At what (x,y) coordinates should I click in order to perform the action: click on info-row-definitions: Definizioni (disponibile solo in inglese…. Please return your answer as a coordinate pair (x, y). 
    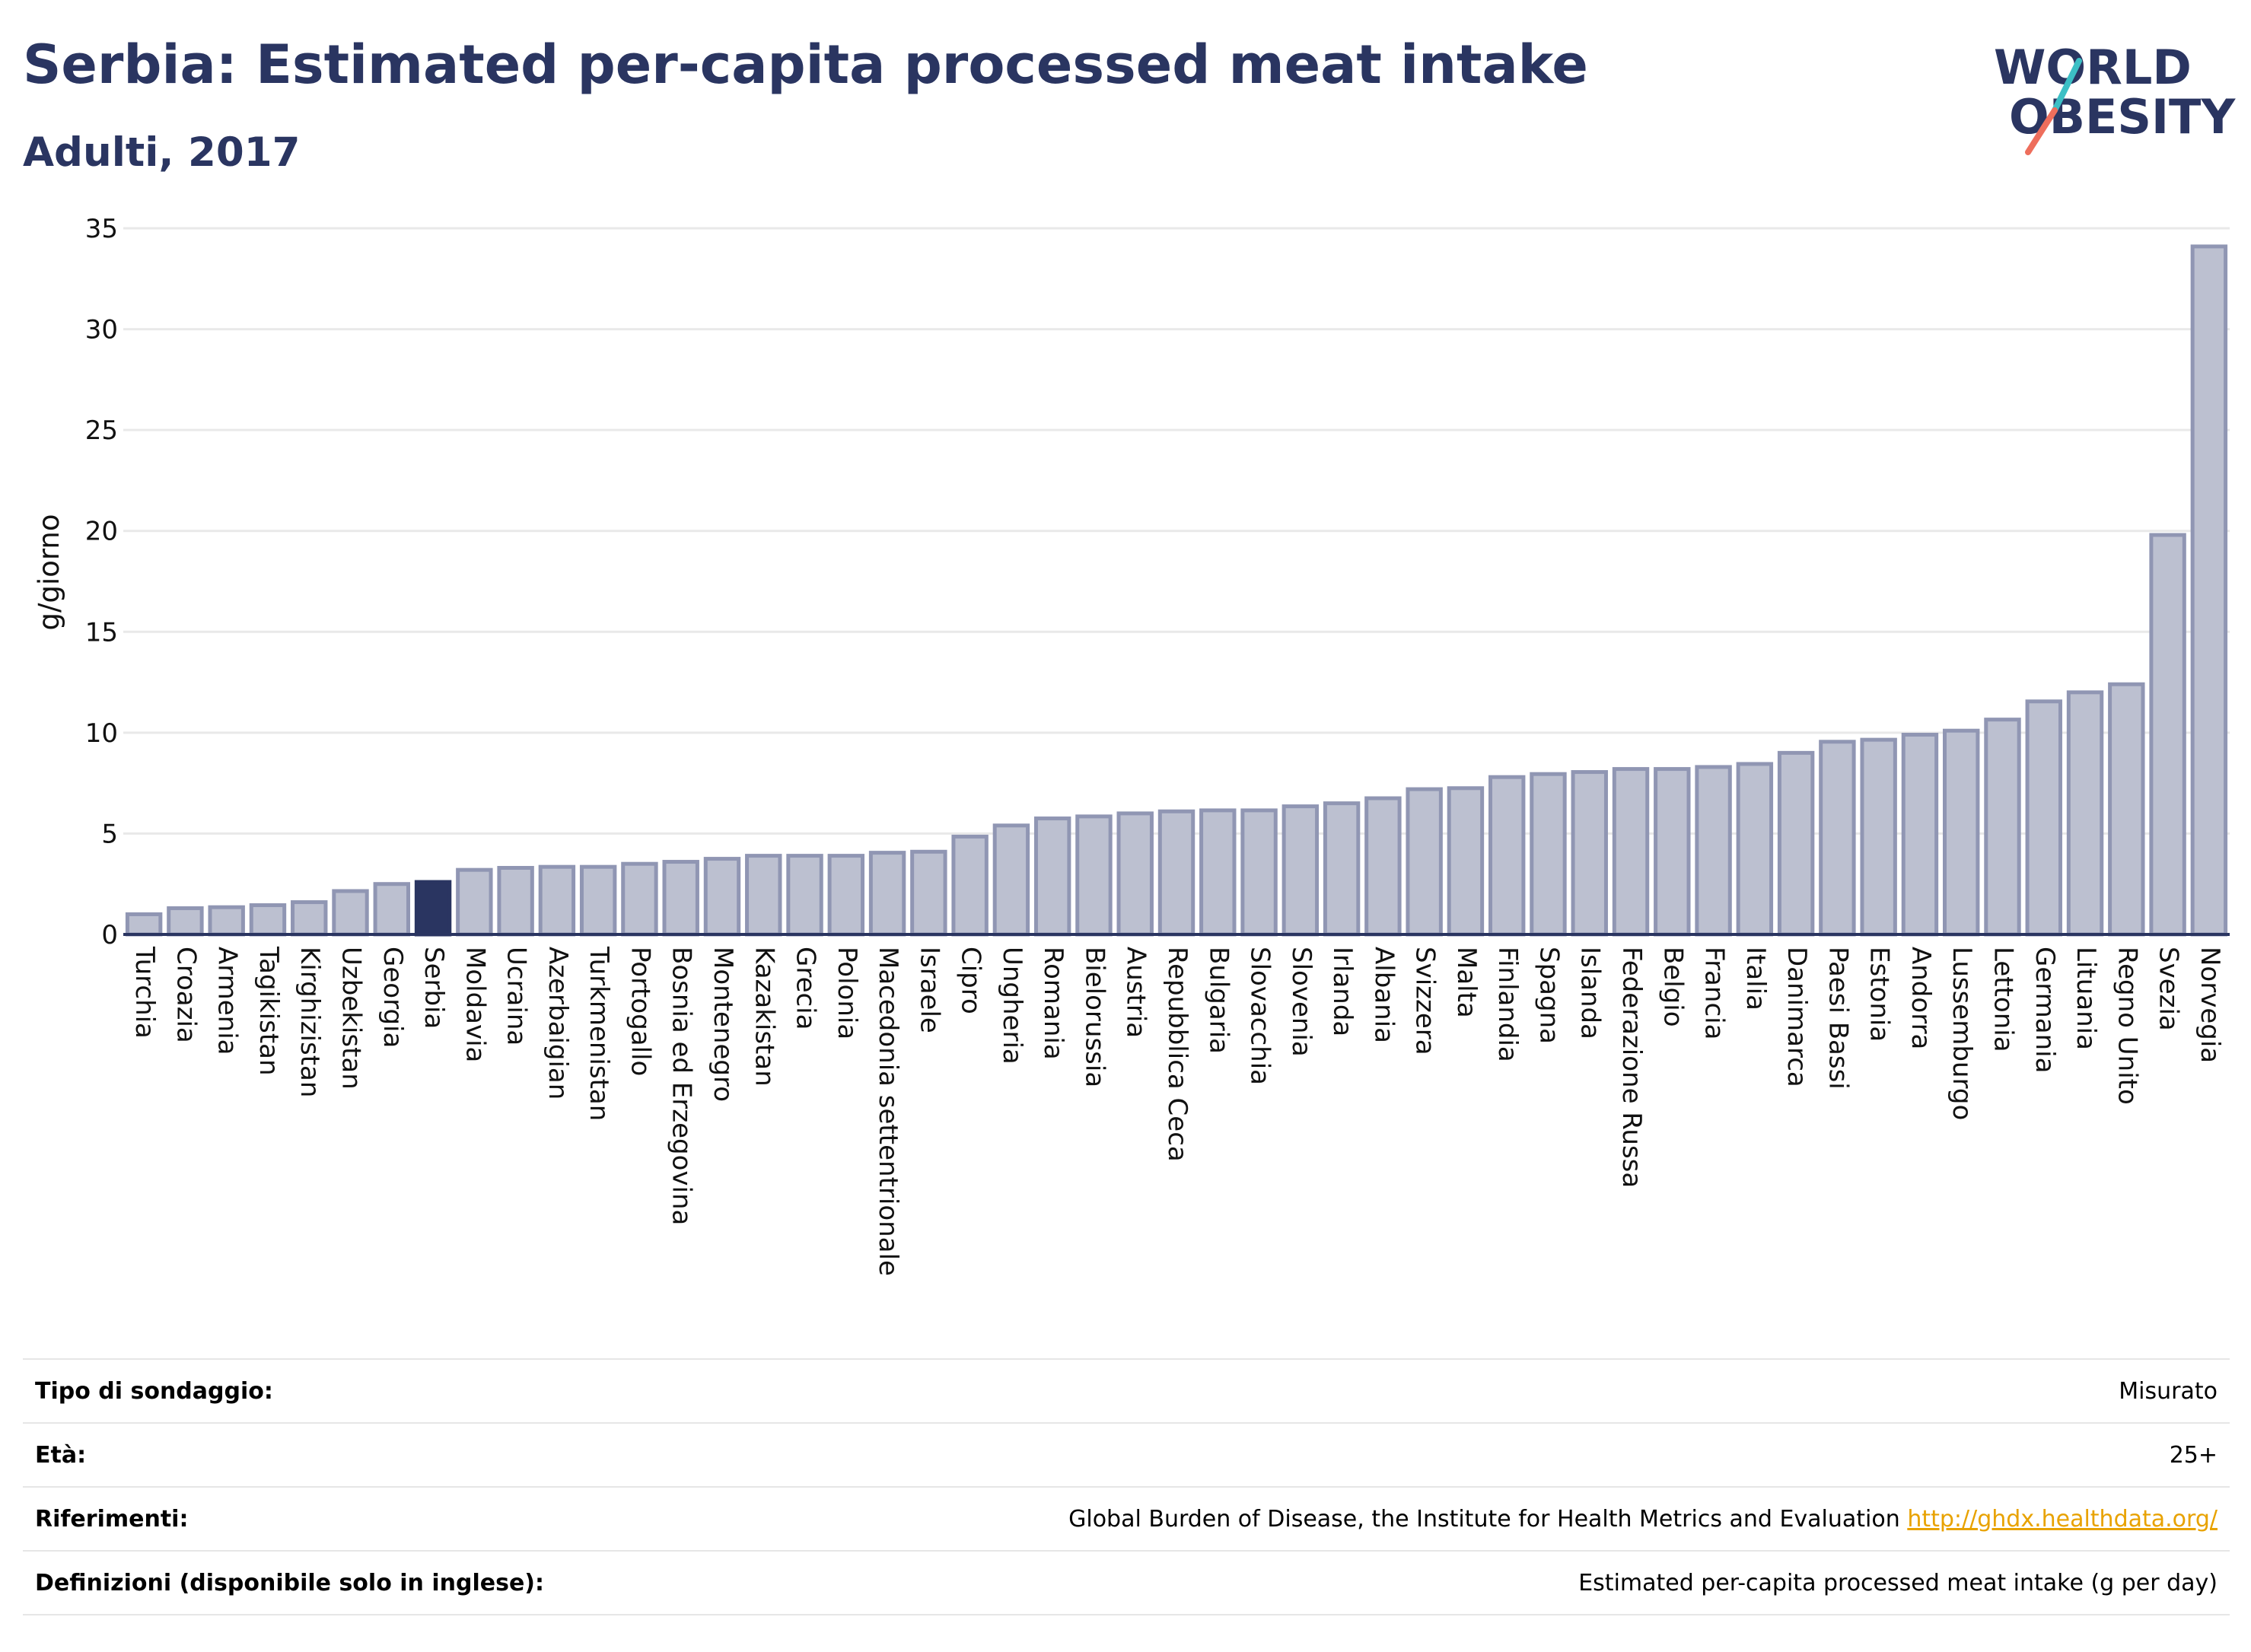
    Looking at the image, I should click on (1126, 1582).